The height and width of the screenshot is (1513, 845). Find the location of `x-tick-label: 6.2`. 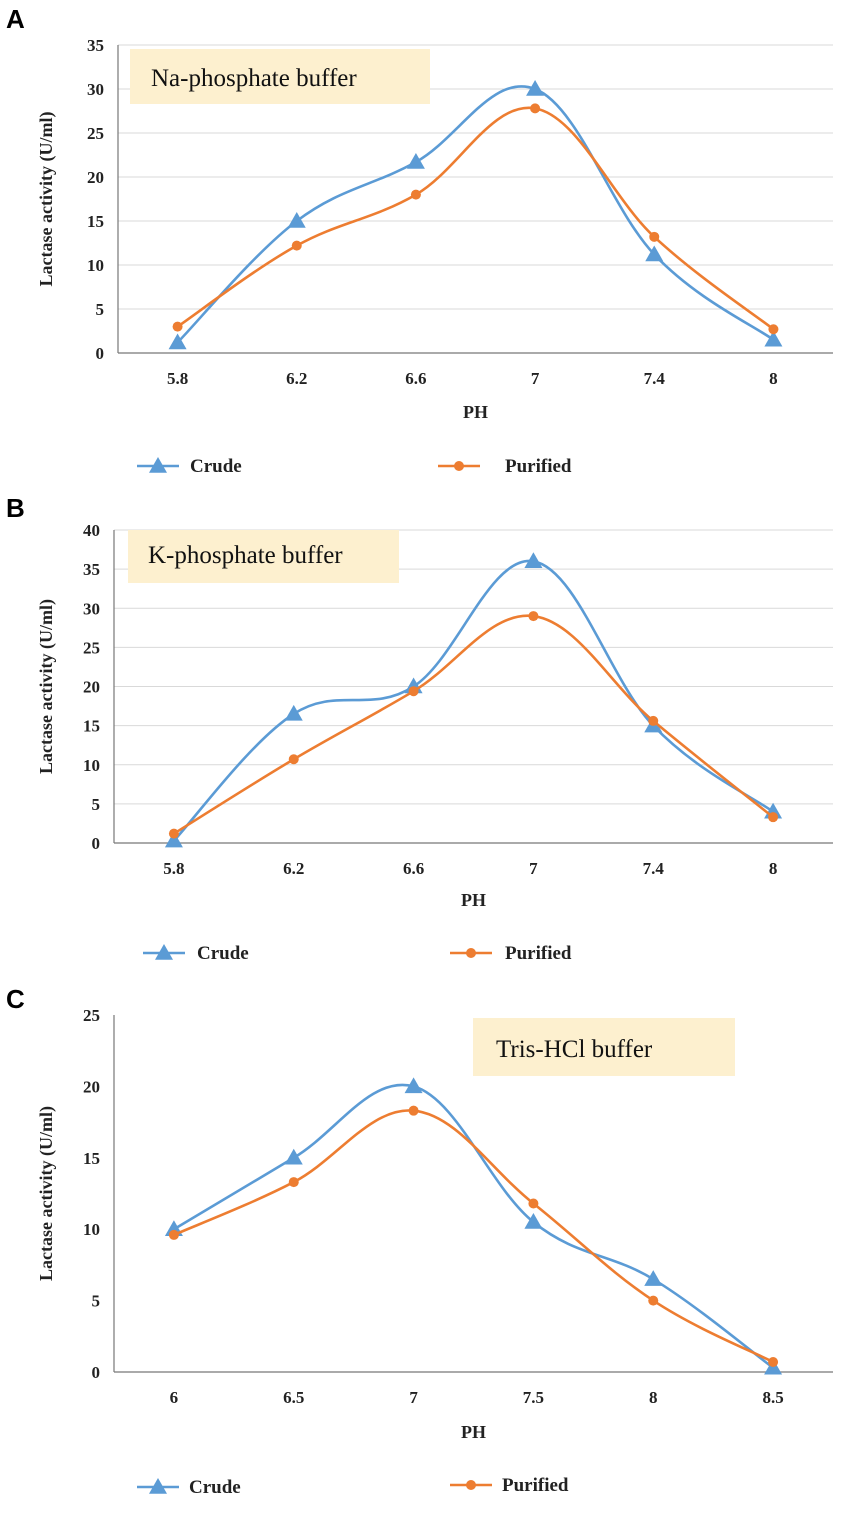

x-tick-label: 6.2 is located at coordinates (293, 868).